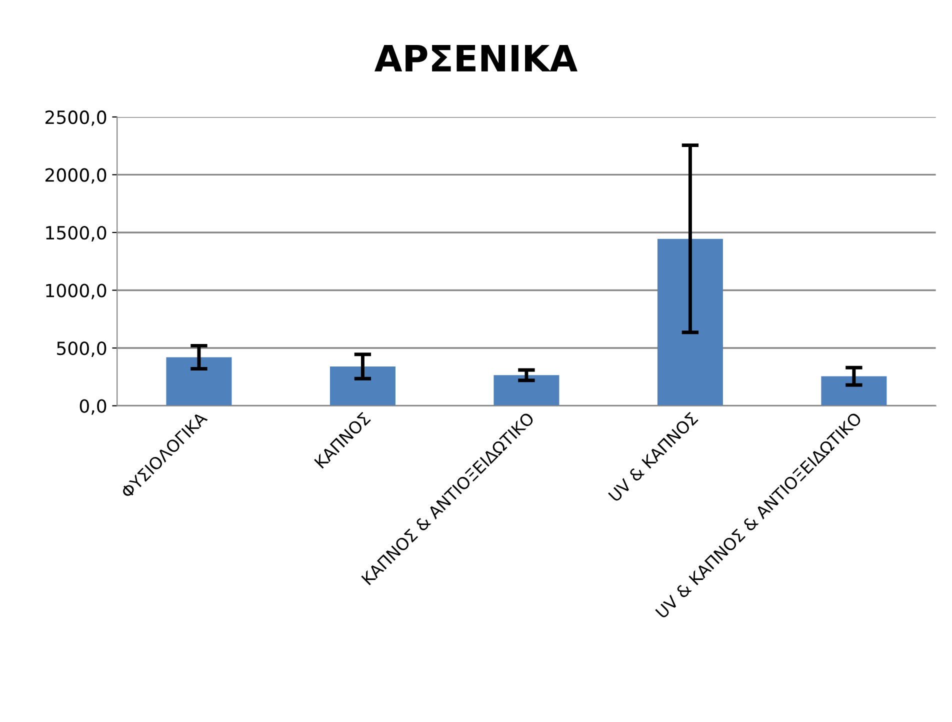 The height and width of the screenshot is (722, 952). What do you see at coordinates (76, 176) in the screenshot?
I see `y-tick-label: 2000,0` at bounding box center [76, 176].